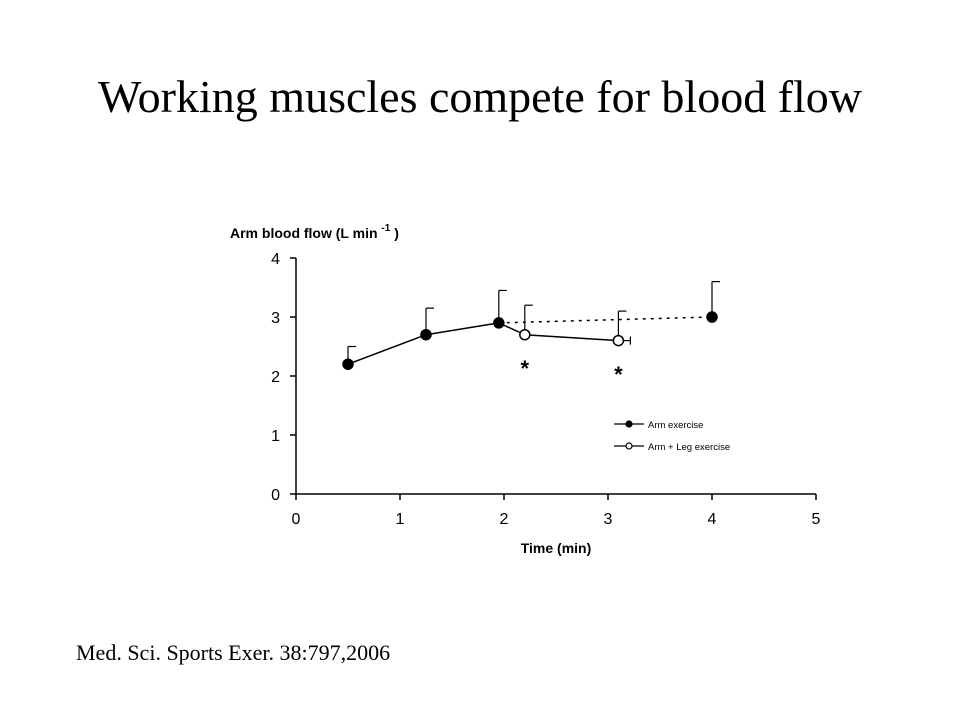 Image resolution: width=960 pixels, height=720 pixels. Describe the element at coordinates (385, 228) in the screenshot. I see `y-axis-title-sup: -1` at that location.